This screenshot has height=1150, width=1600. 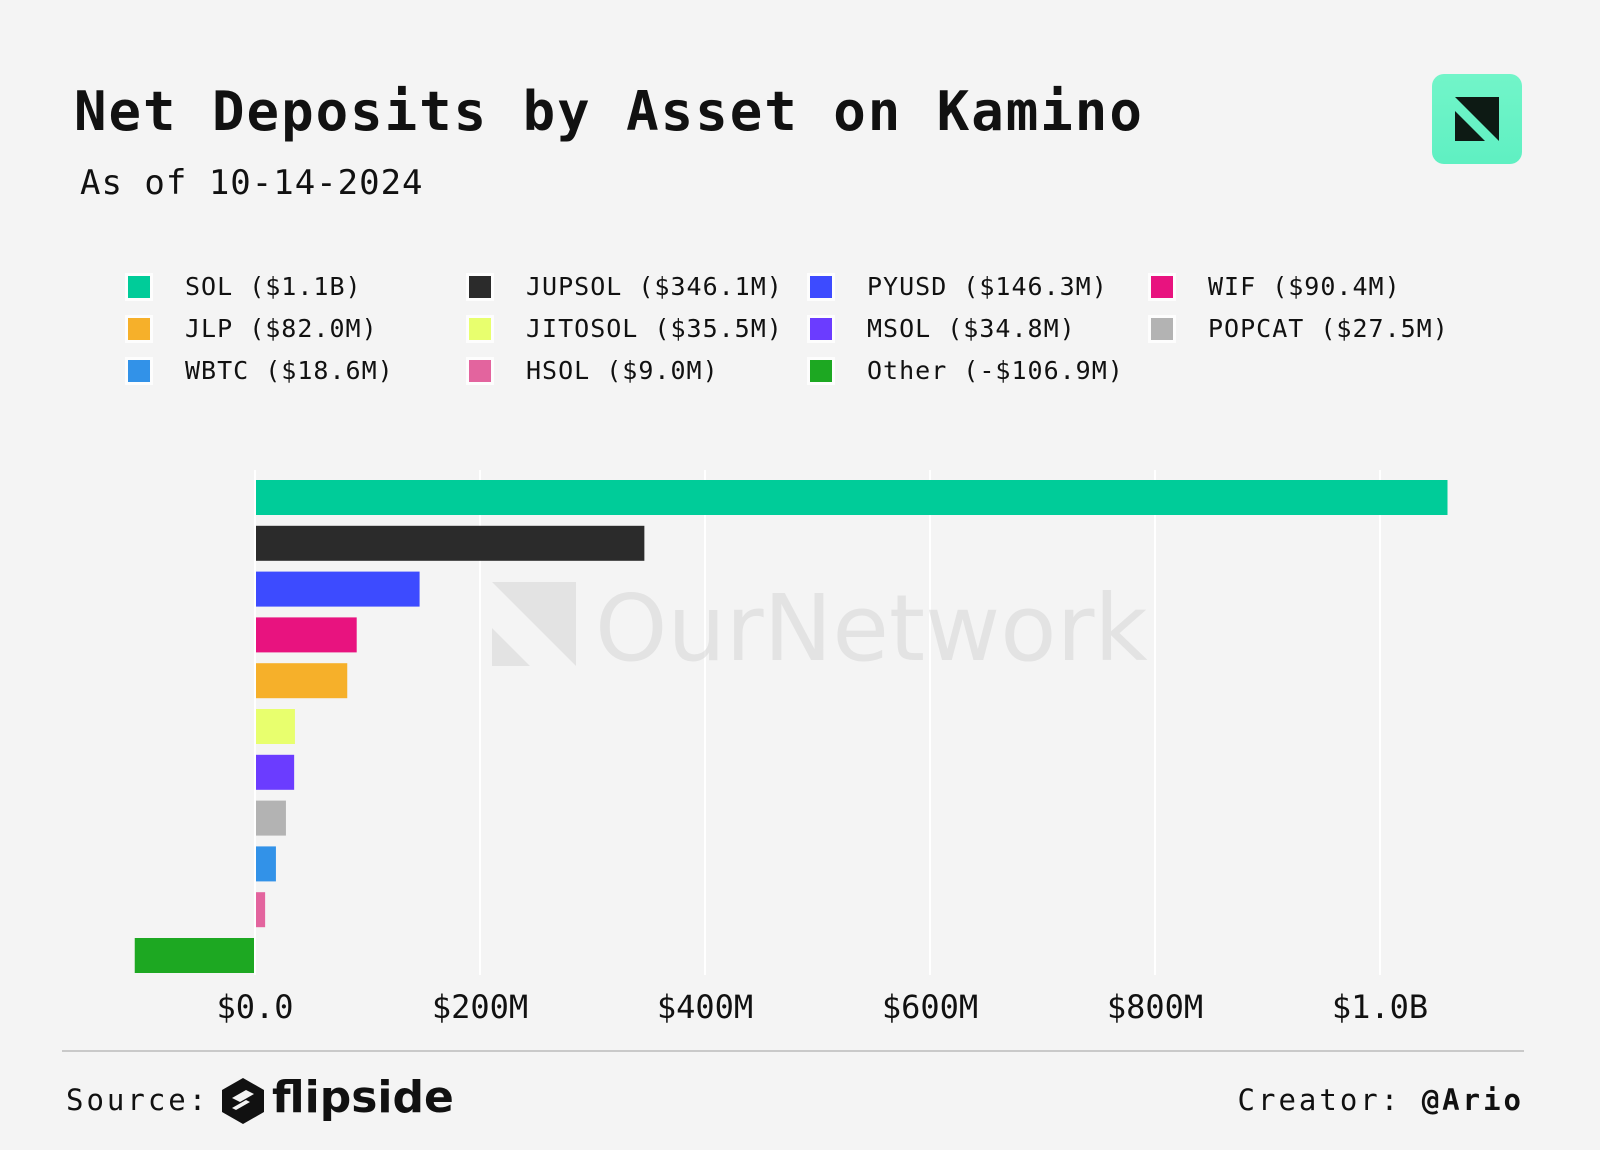 I want to click on ournetwork-watermark: OurNetwork, so click(x=820, y=628).